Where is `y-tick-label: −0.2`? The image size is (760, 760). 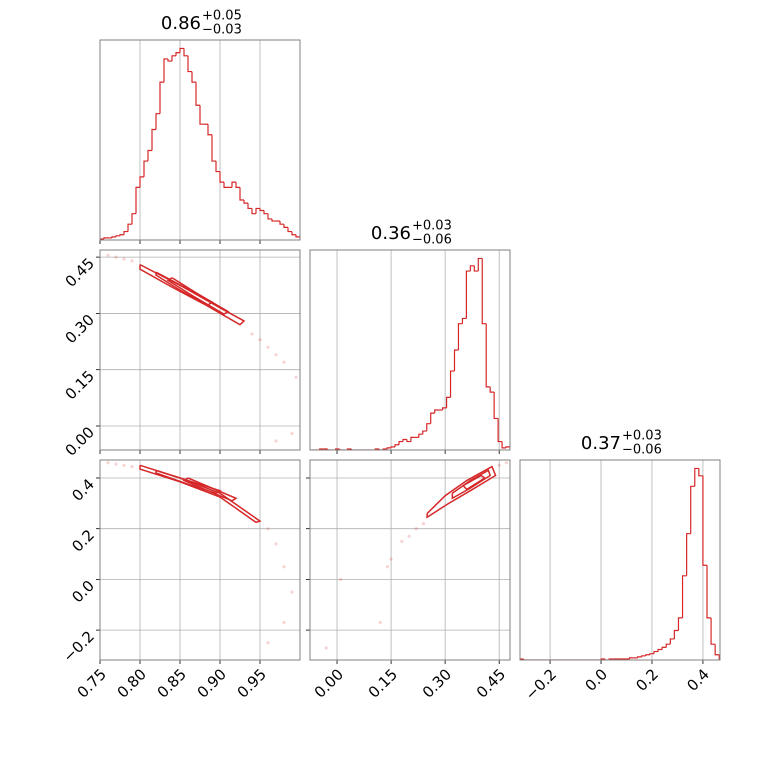 y-tick-label: −0.2 is located at coordinates (79, 646).